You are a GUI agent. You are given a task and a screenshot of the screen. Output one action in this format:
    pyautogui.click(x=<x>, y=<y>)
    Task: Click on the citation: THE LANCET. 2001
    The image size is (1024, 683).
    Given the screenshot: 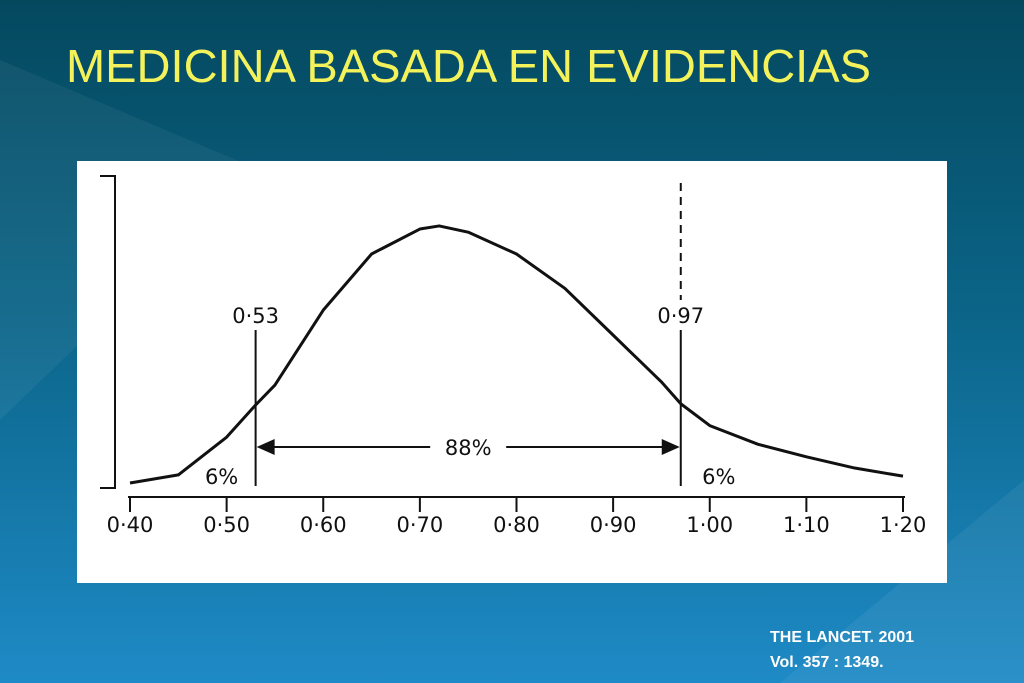 What is the action you would take?
    pyautogui.click(x=842, y=637)
    